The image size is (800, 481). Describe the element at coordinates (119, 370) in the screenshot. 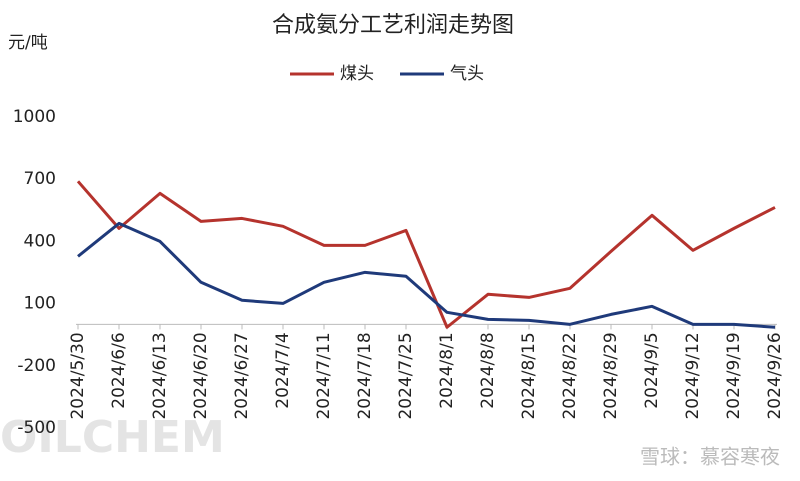

I see `x-tick-label: 2024/6/6` at that location.